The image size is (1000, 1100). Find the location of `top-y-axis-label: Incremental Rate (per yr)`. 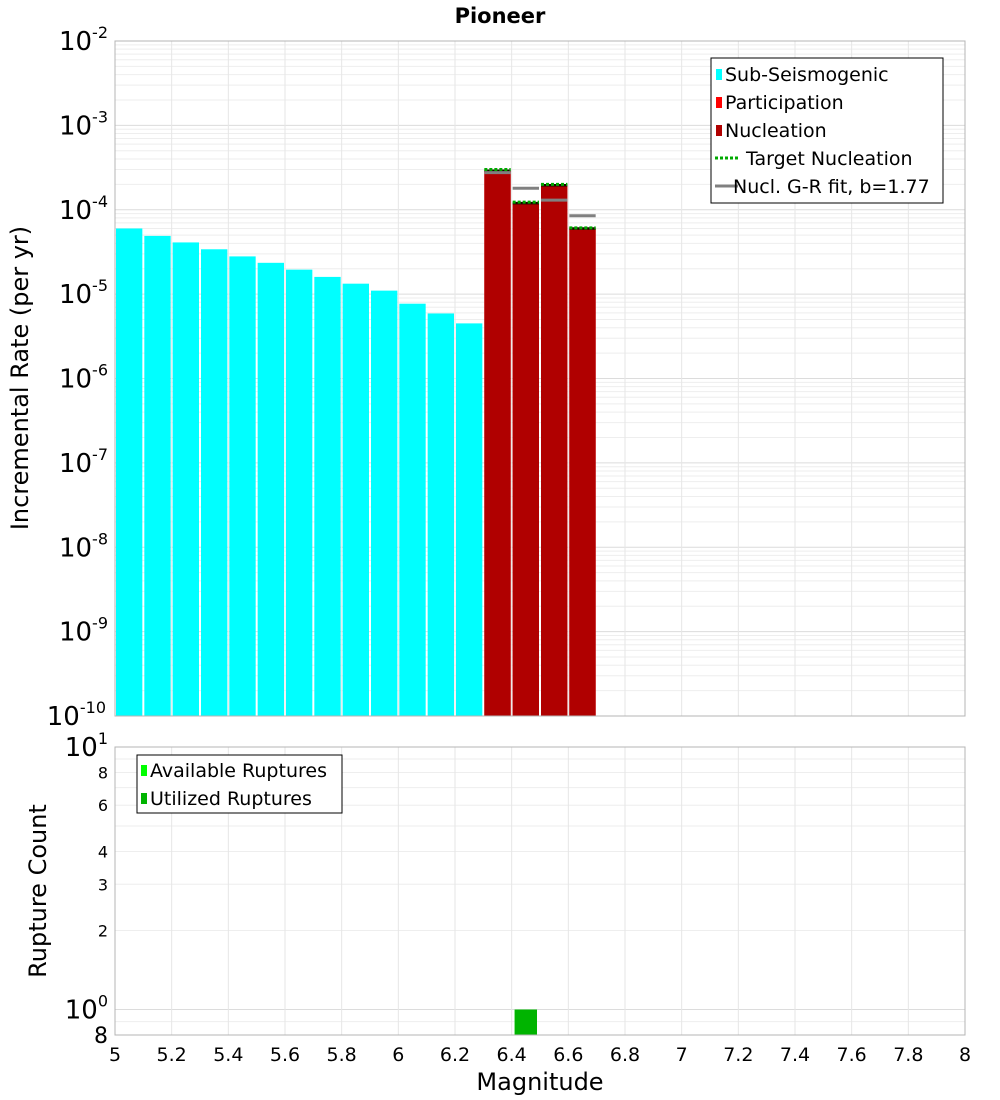

top-y-axis-label: Incremental Rate (per yr) is located at coordinates (20, 378).